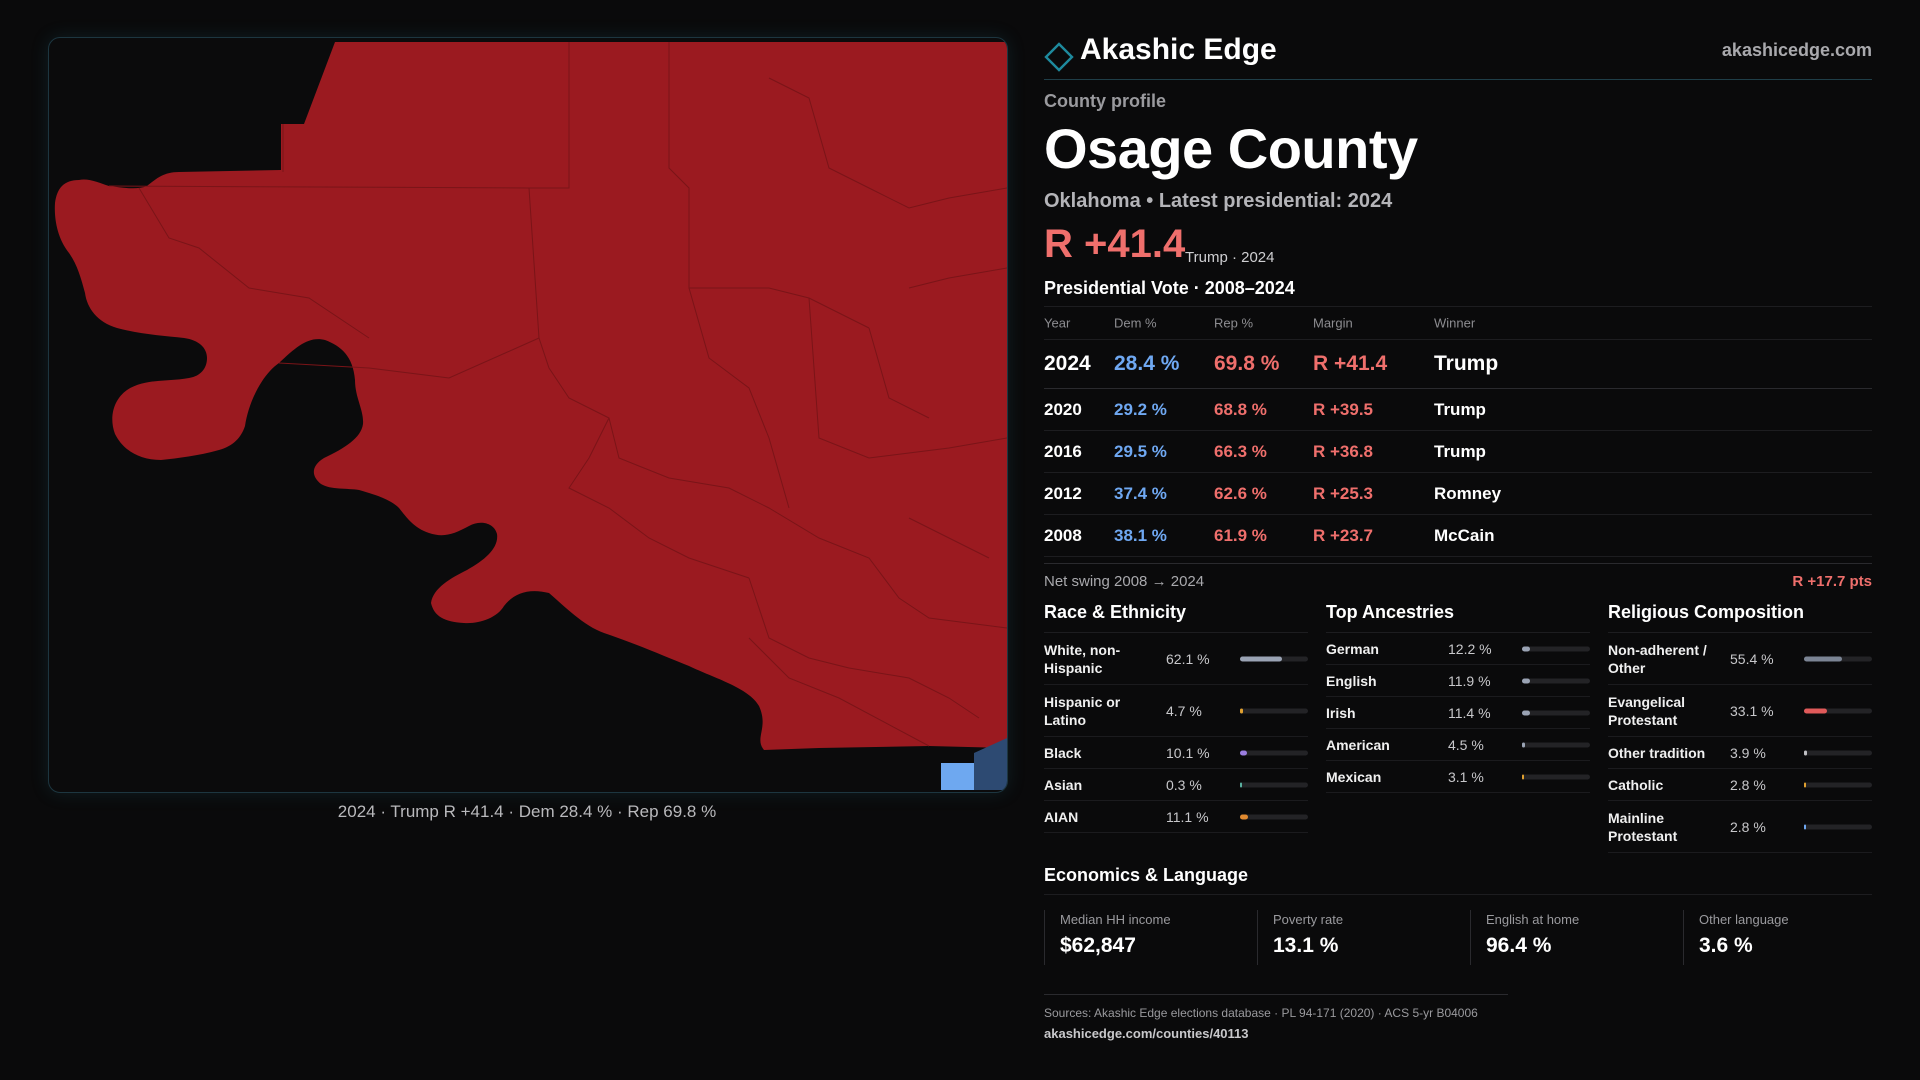 The height and width of the screenshot is (1080, 1920). I want to click on header-rep: Rep %, so click(1234, 323).